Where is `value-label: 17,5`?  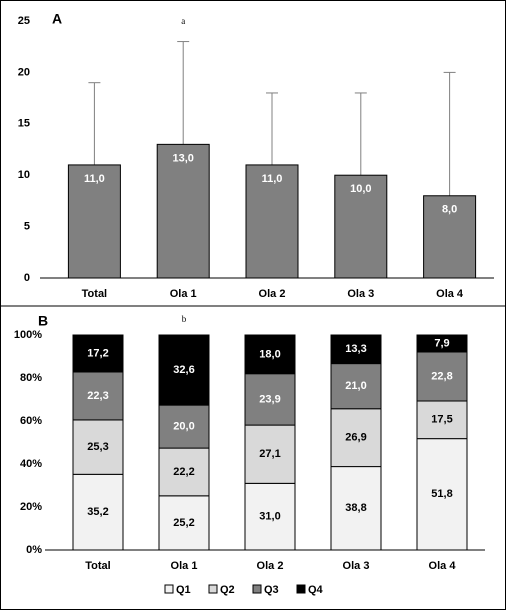 value-label: 17,5 is located at coordinates (441, 420).